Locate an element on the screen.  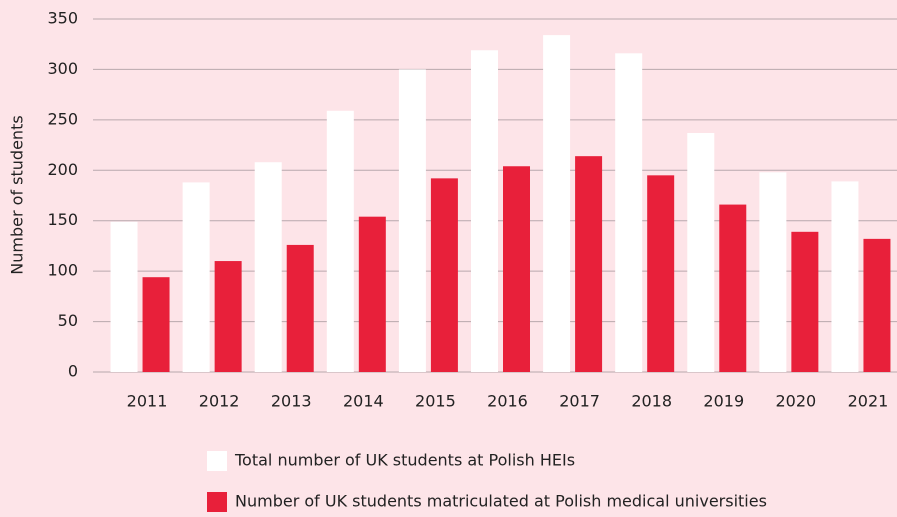
x-tick-label: 2013 is located at coordinates (291, 401).